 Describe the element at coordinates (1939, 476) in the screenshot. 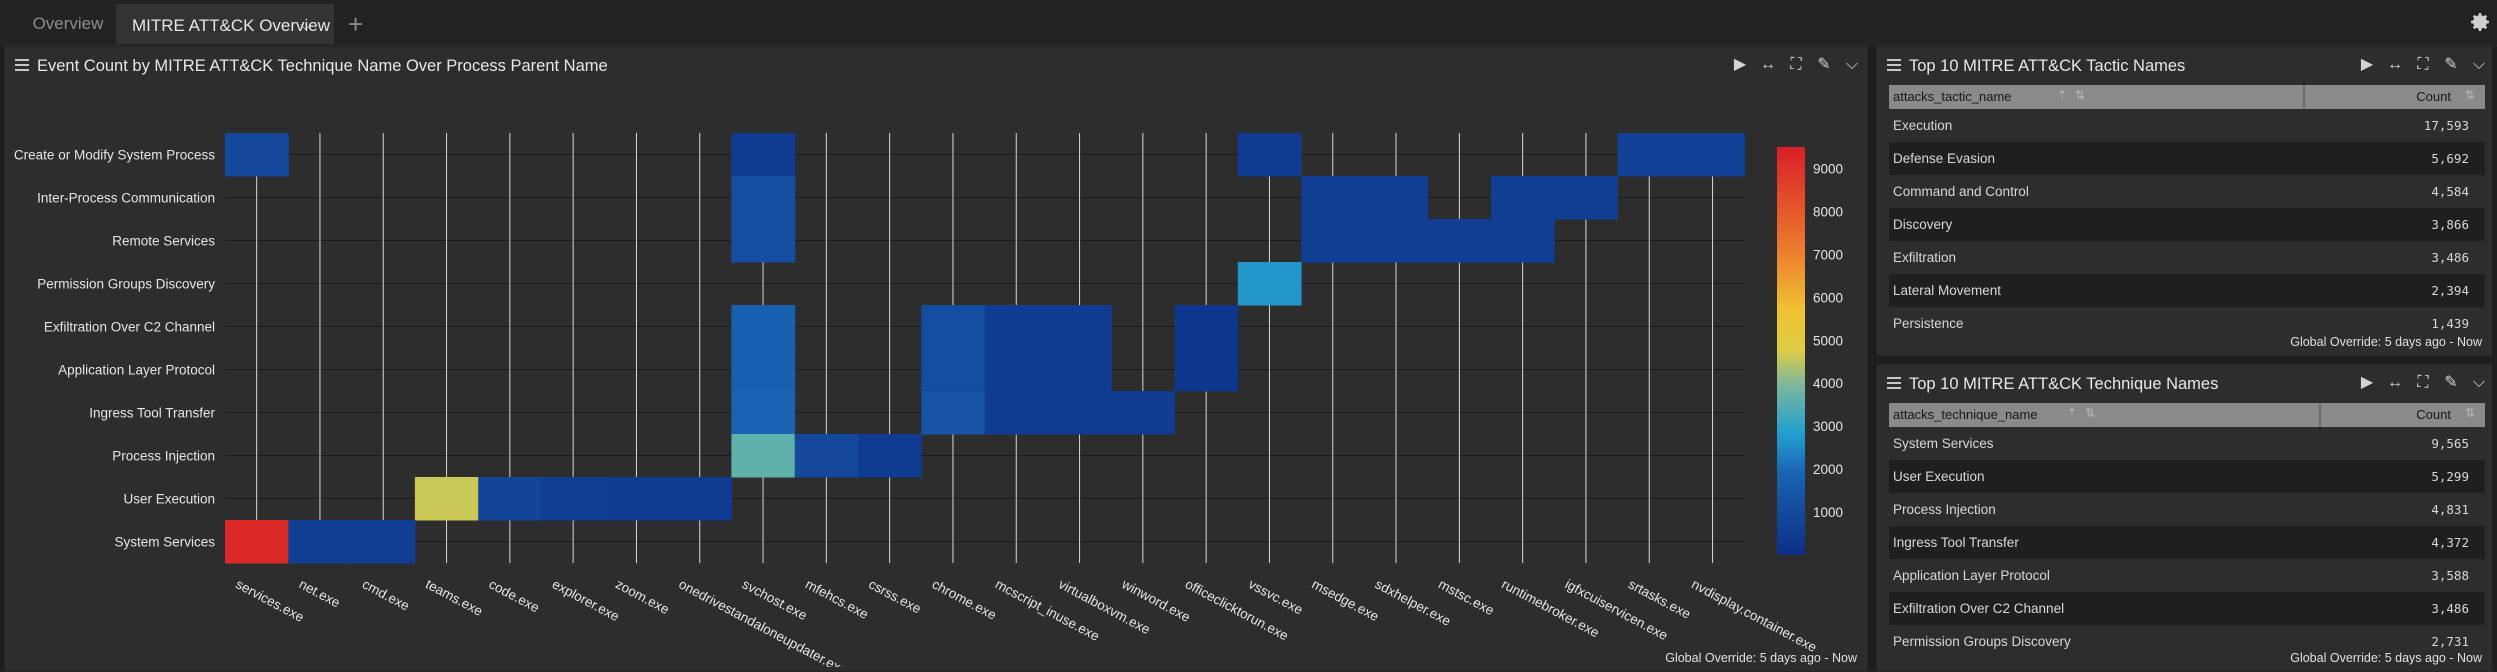

I see `row-name: User Execution` at that location.